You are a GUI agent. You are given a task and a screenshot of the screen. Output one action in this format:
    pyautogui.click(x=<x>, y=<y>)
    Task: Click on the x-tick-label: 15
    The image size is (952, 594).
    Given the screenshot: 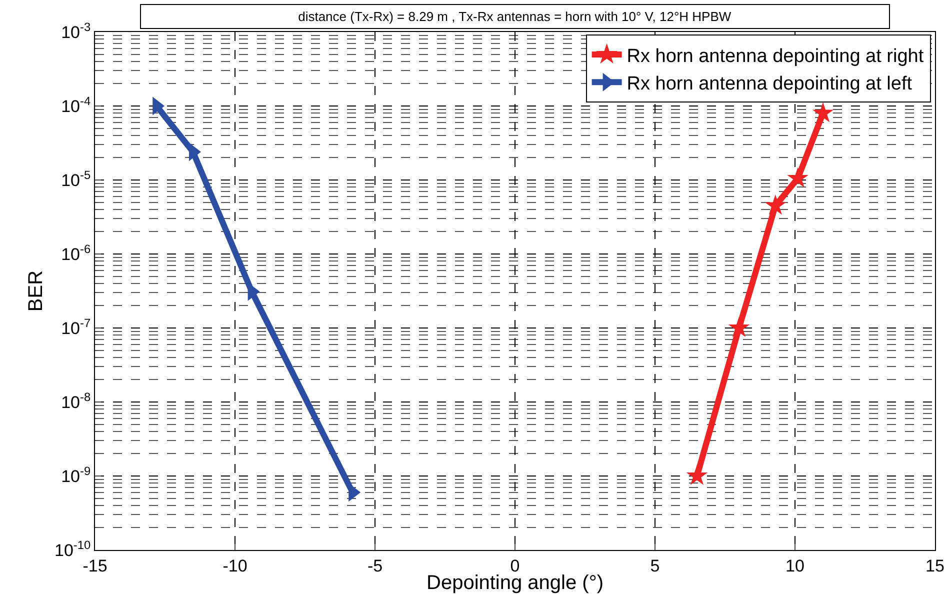 What is the action you would take?
    pyautogui.click(x=935, y=566)
    